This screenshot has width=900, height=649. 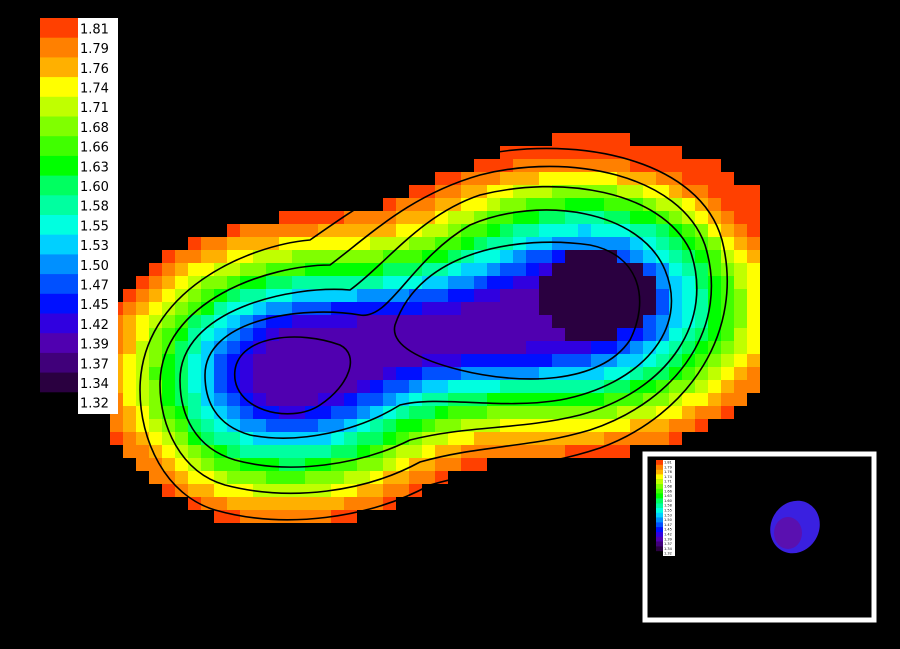 What do you see at coordinates (517, 310) in the screenshot?
I see `contour` at bounding box center [517, 310].